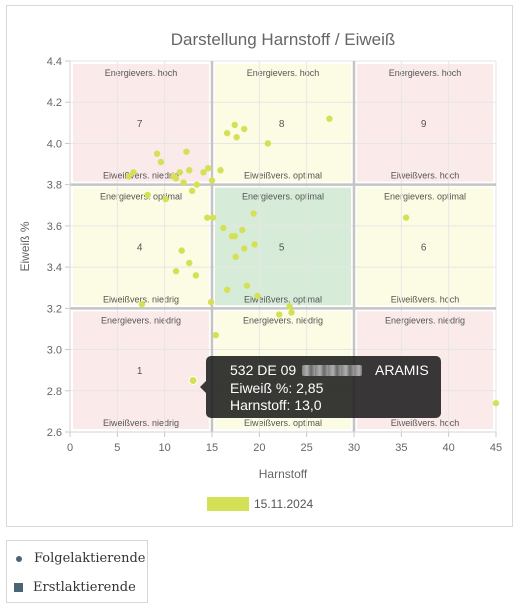  Describe the element at coordinates (332, 370) in the screenshot. I see `tooltip-redacted-name` at that location.